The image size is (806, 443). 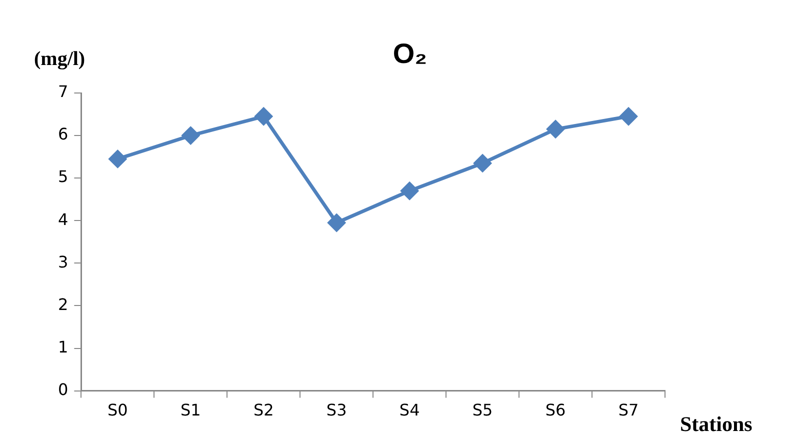 I want to click on chart-title: O₂, so click(x=410, y=54).